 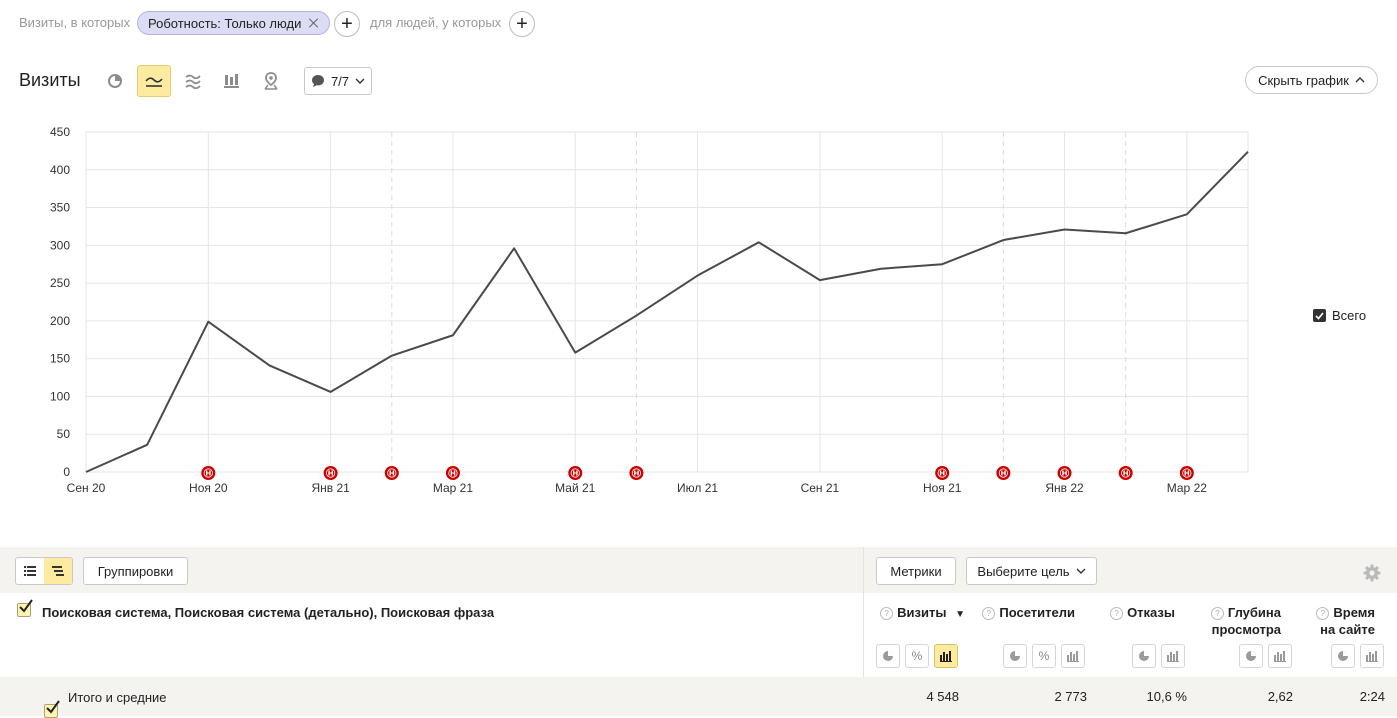 I want to click on line-chart-icon, so click(x=154, y=82).